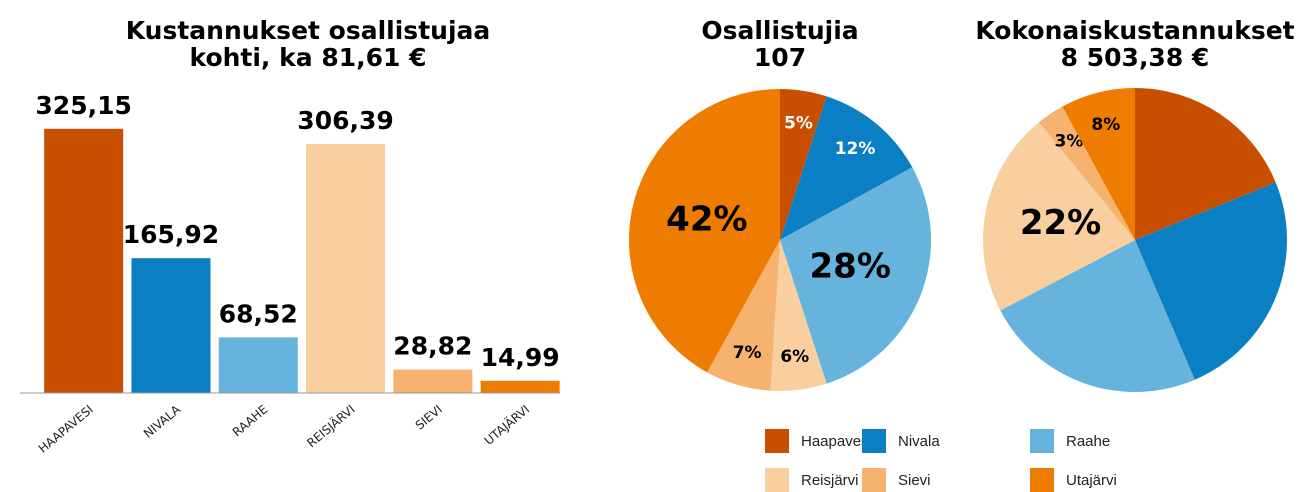 The width and height of the screenshot is (1314, 492). Describe the element at coordinates (345, 120) in the screenshot. I see `data-label: 306,39` at that location.